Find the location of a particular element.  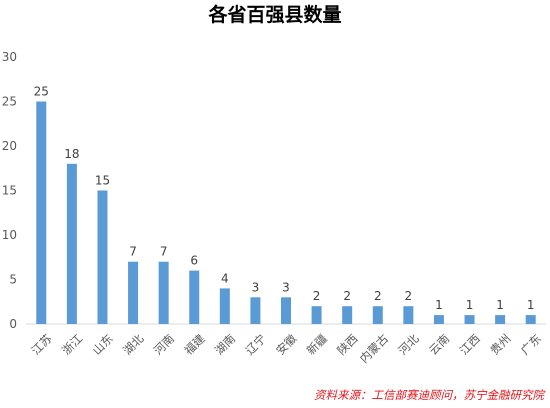

data-label: 4 is located at coordinates (225, 278).